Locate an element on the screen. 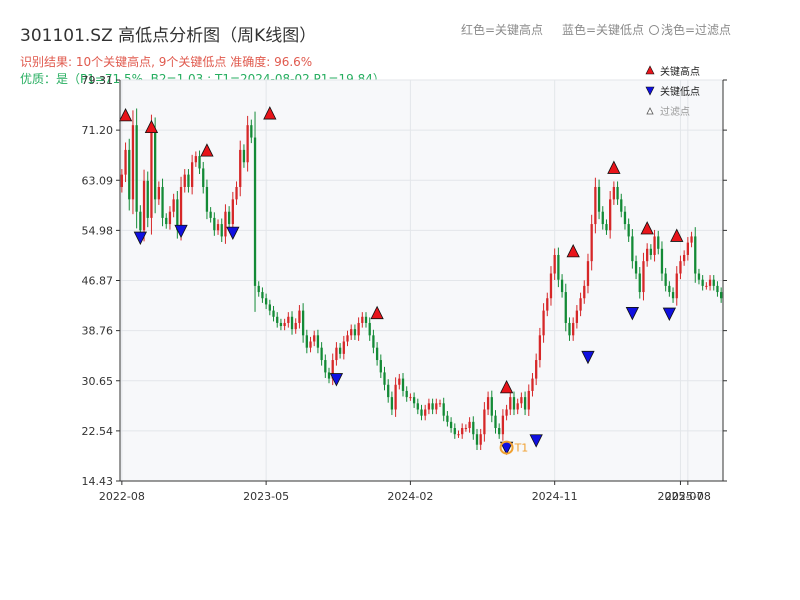  y-tick-label: 22.54 is located at coordinates (98, 431).